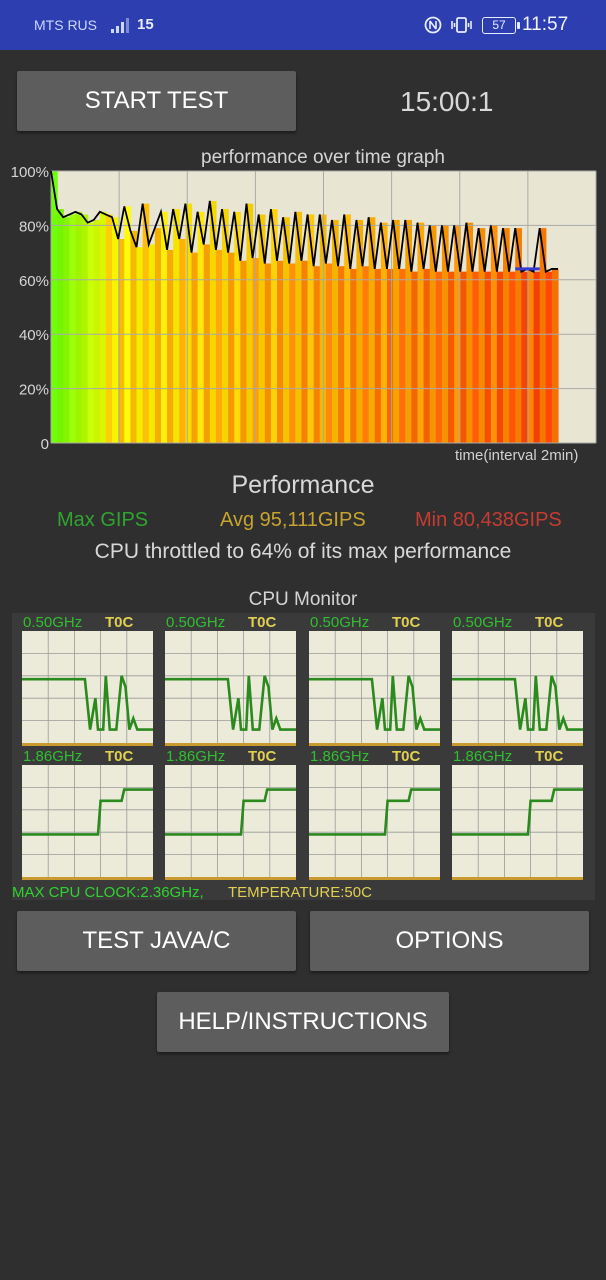 This screenshot has width=606, height=1280. Describe the element at coordinates (303, 1022) in the screenshot. I see `help-instructions-button: HELP/INSTRUCTIONS` at that location.